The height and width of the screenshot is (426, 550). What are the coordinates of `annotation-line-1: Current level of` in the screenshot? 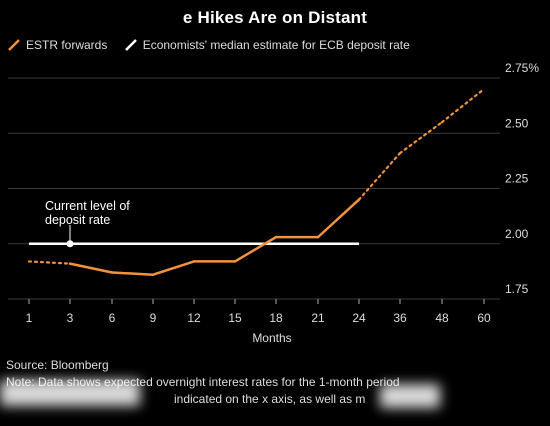 It's located at (87, 206).